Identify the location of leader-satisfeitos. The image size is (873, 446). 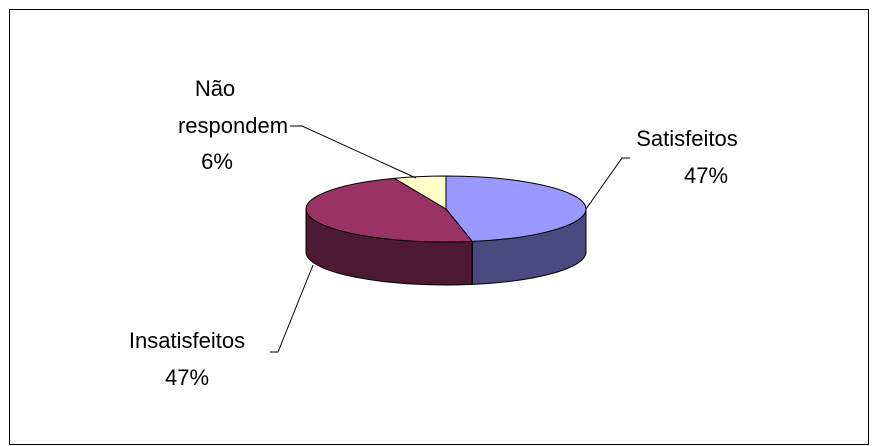
(607, 183).